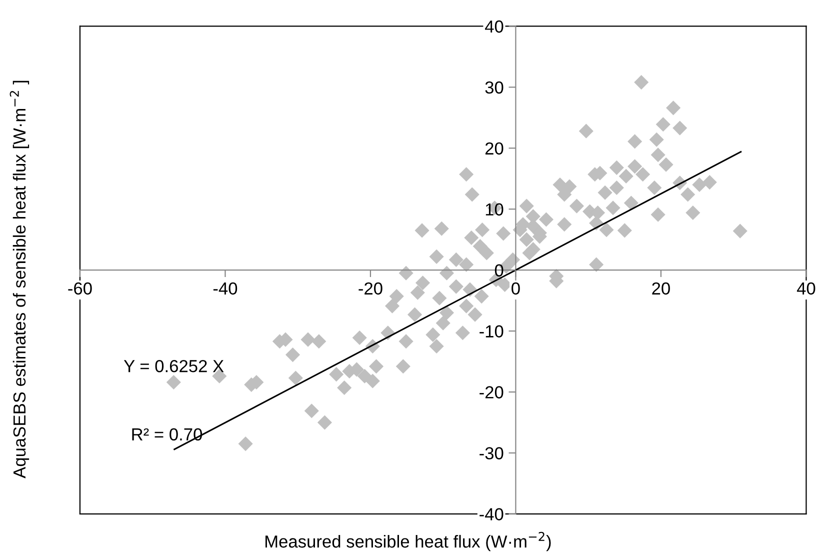  I want to click on x-tick-label: -40, so click(225, 288).